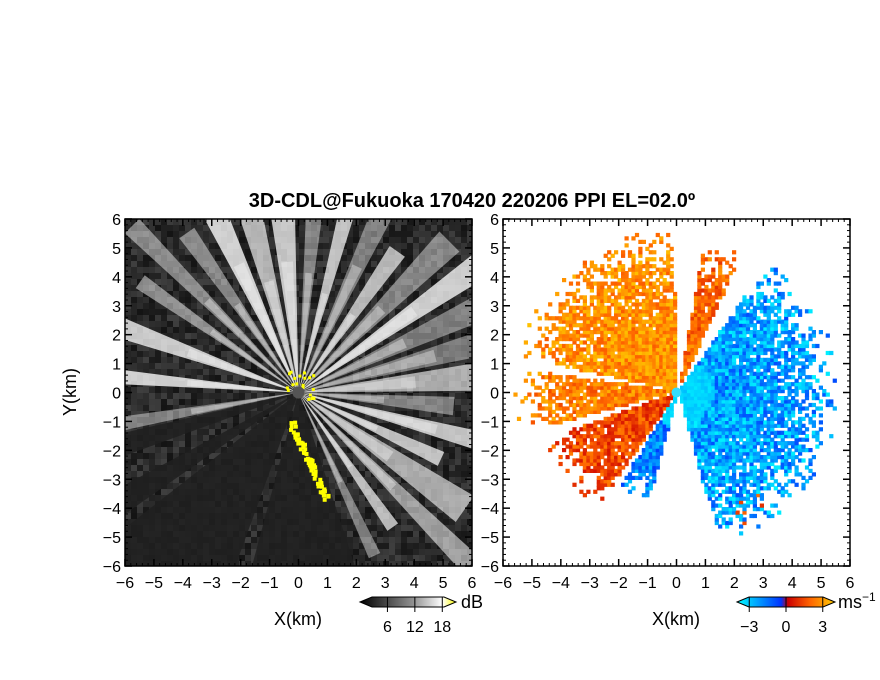  I want to click on x-tick-label: 2, so click(356, 583).